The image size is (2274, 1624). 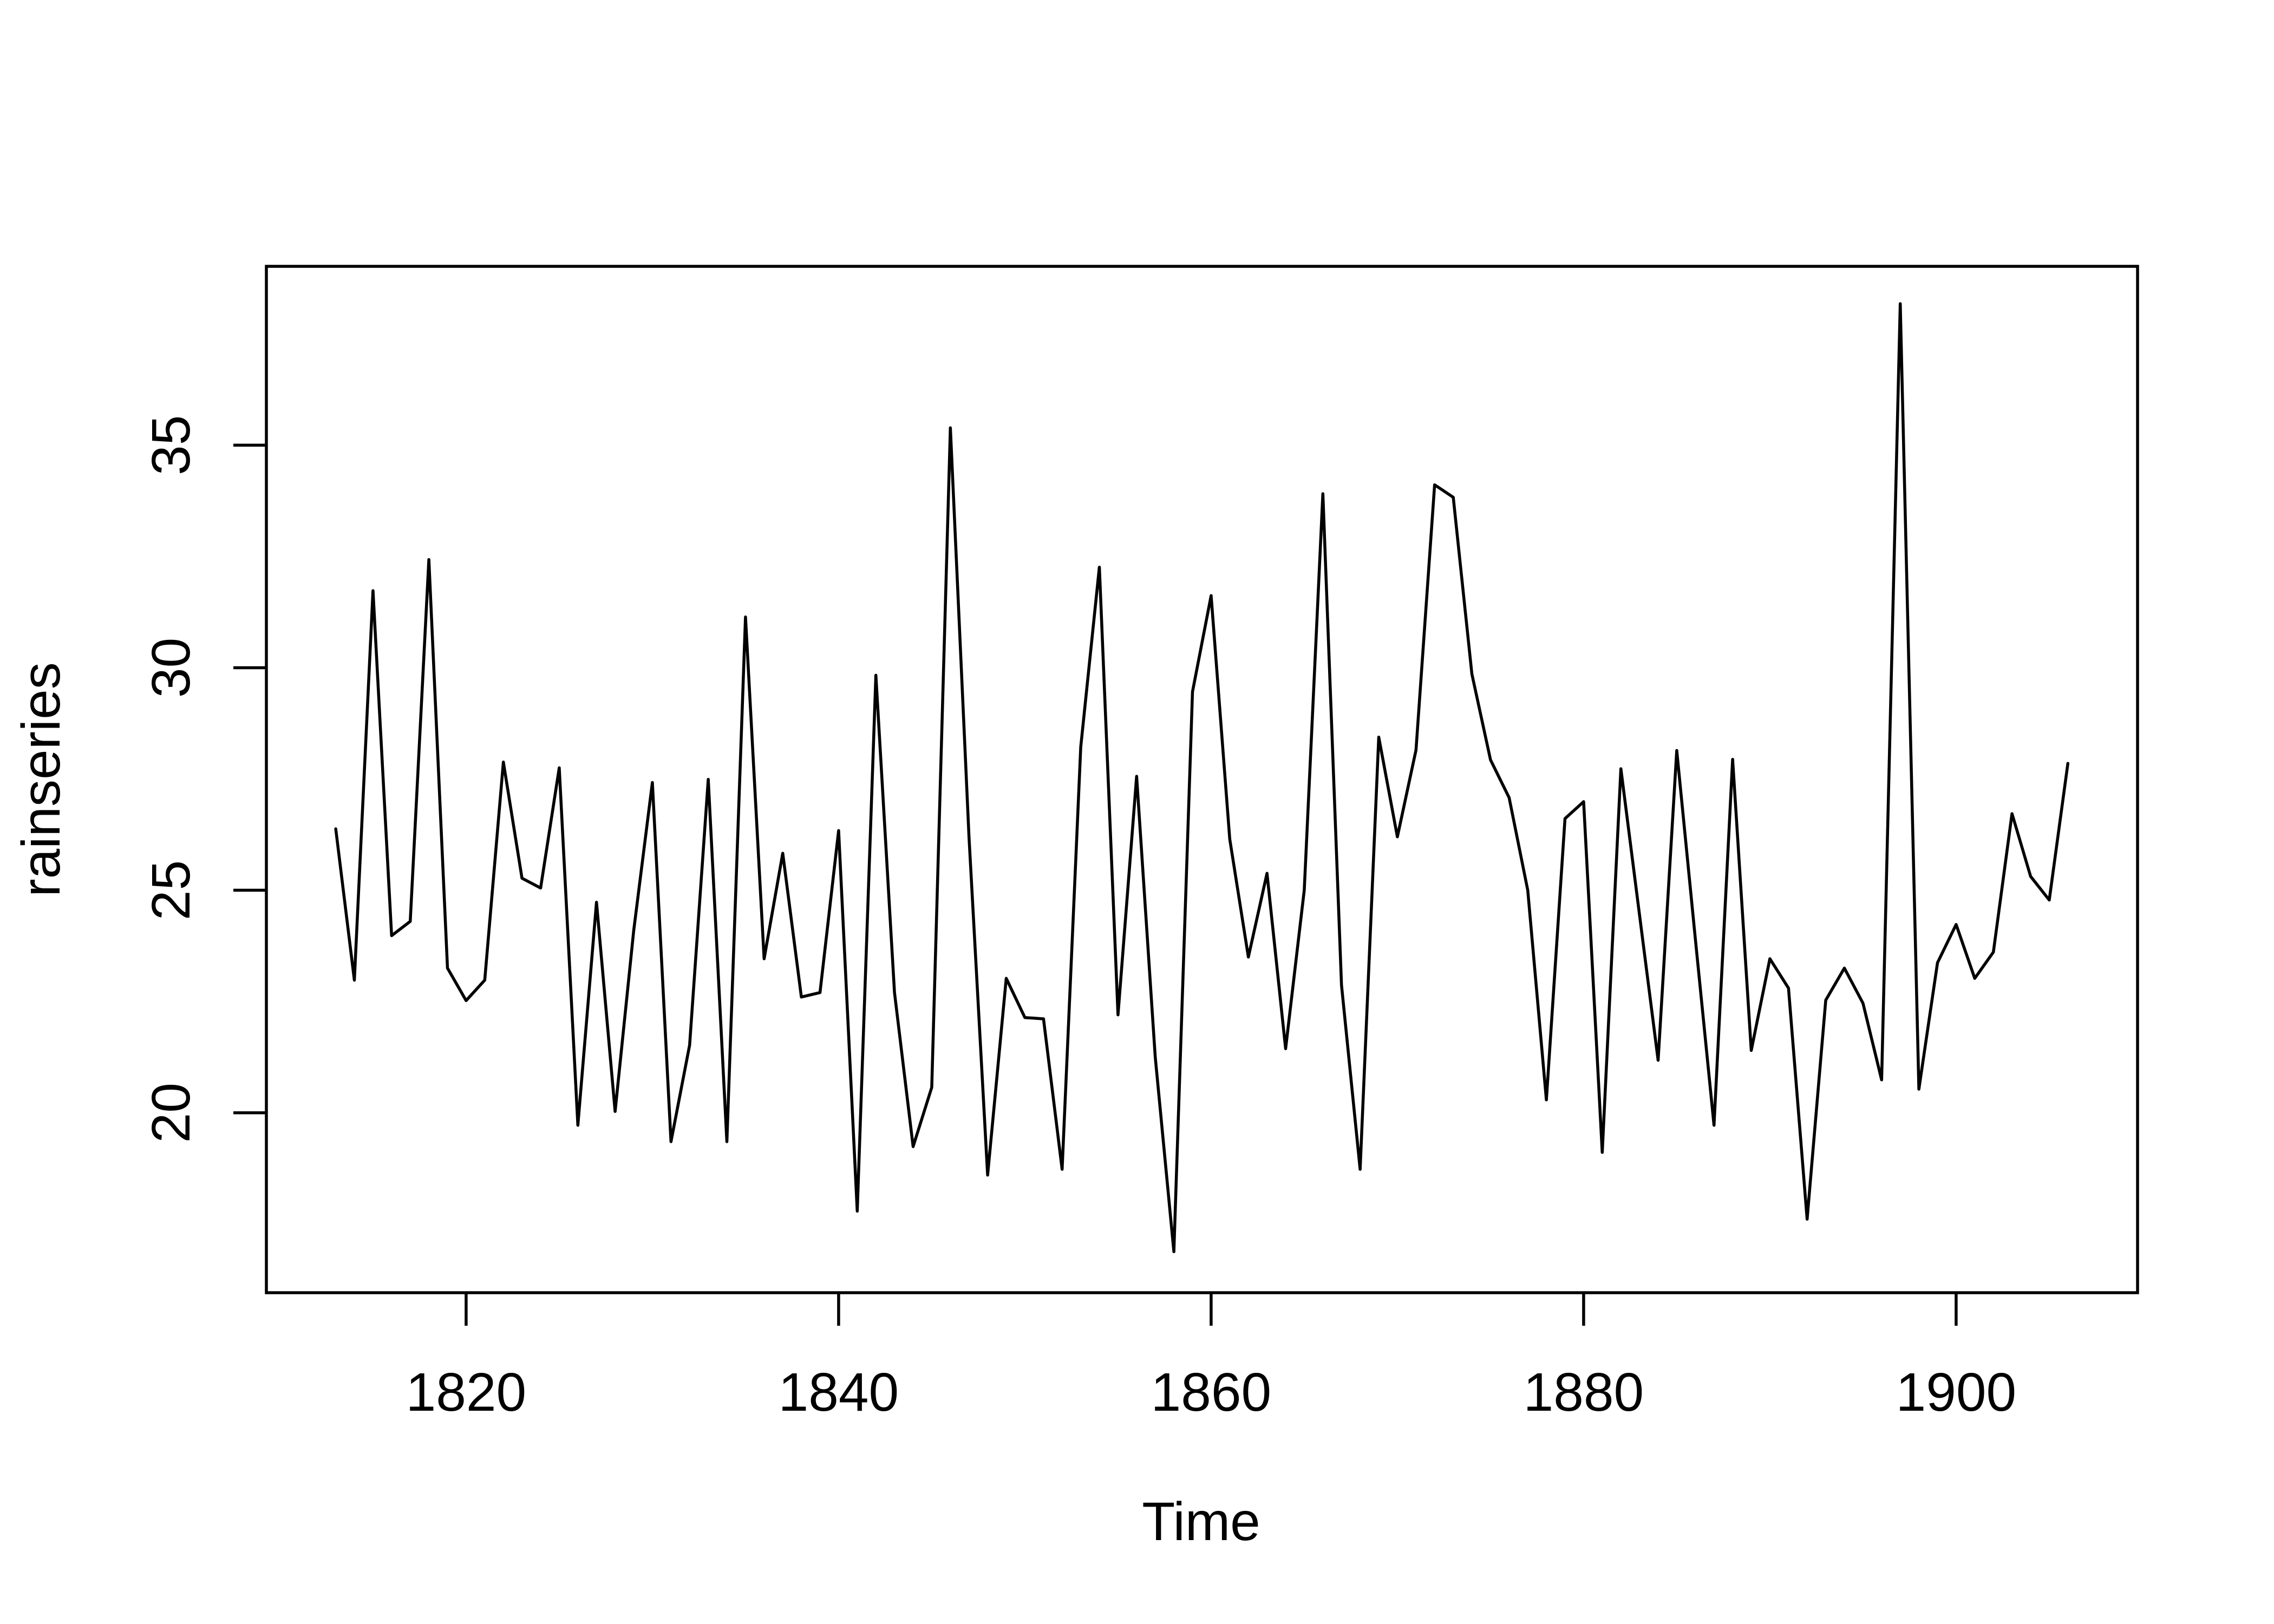 What do you see at coordinates (171, 445) in the screenshot?
I see `svg-text: 35` at bounding box center [171, 445].